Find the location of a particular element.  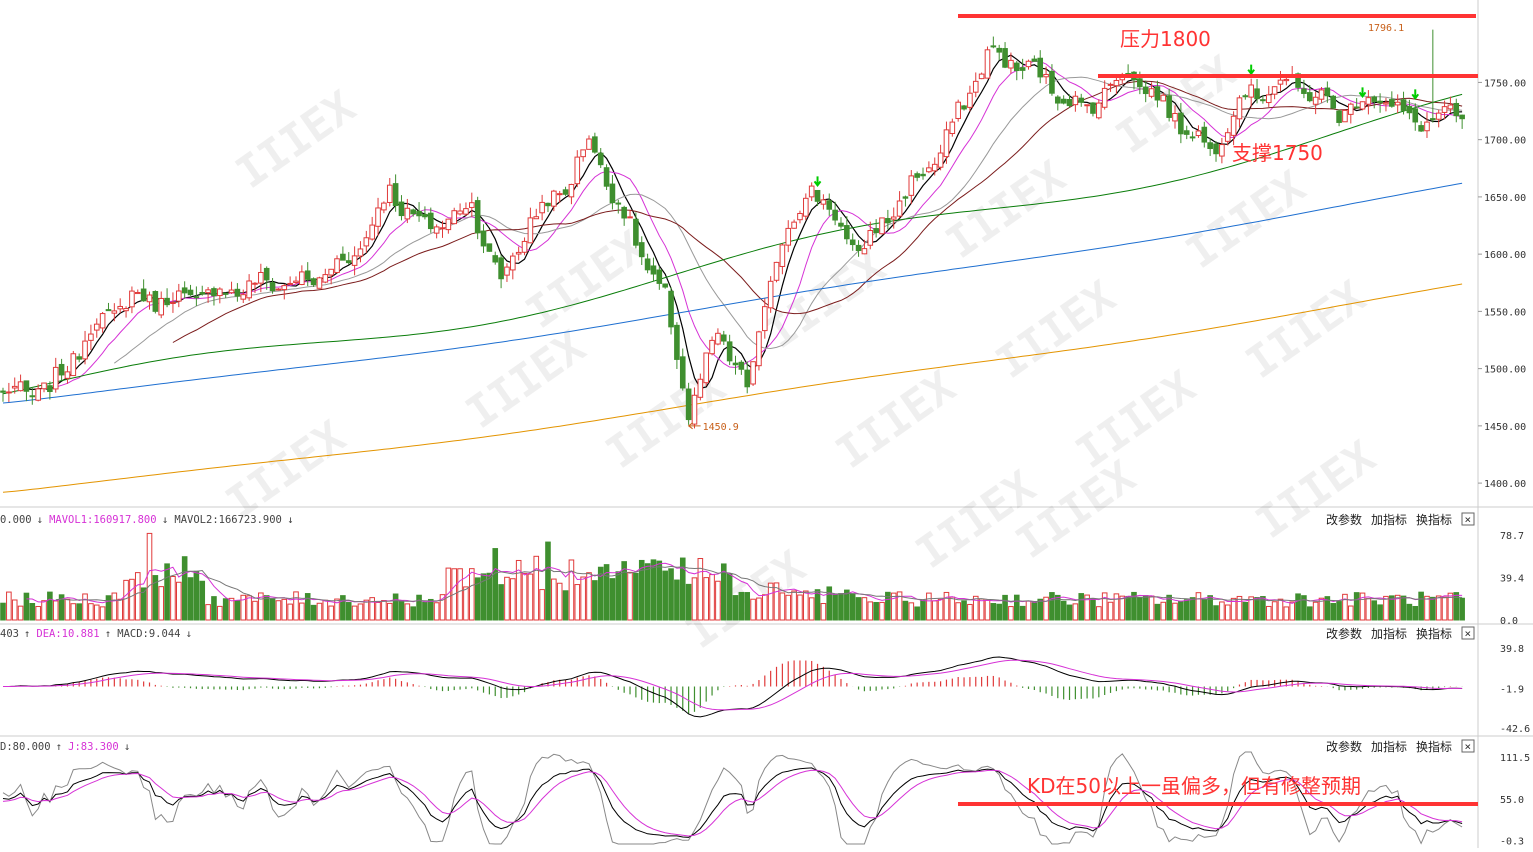

panel-header-text: ↑ is located at coordinates (59, 747).